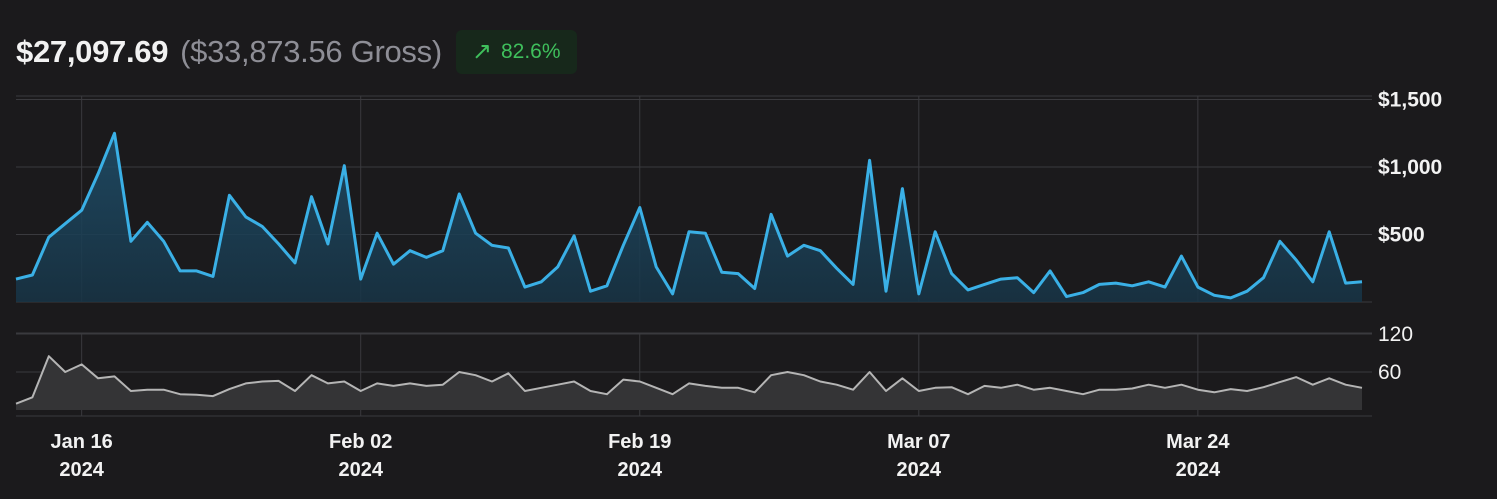 The image size is (1497, 499). Describe the element at coordinates (1198, 442) in the screenshot. I see `x-tick-label: Mar 24` at that location.